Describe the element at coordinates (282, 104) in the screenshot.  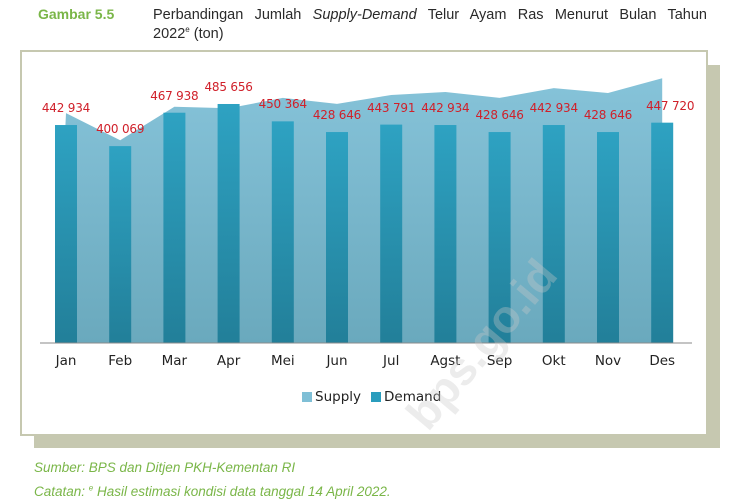
I see `value-label-mei: 450 364` at that location.